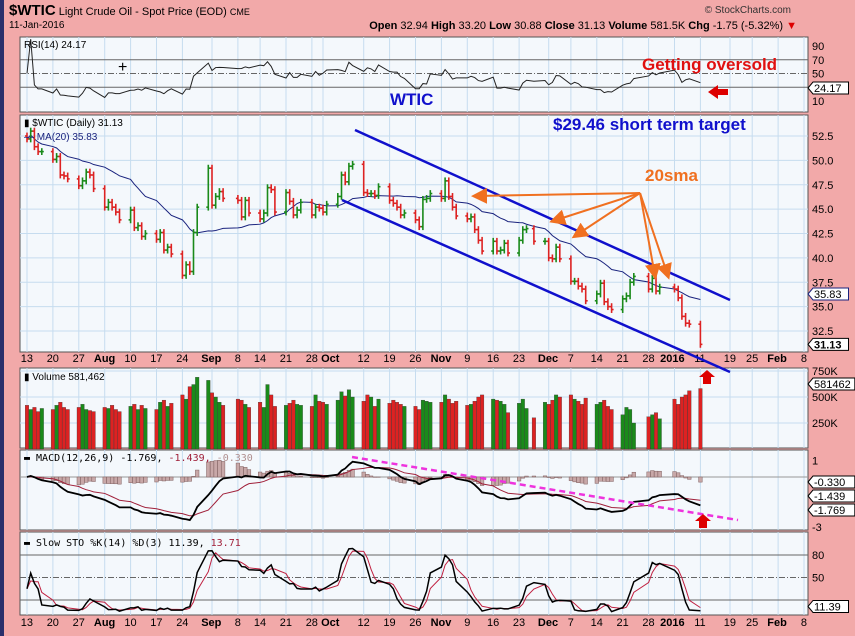 The height and width of the screenshot is (636, 855). What do you see at coordinates (238, 623) in the screenshot?
I see `x-tick-label-bottom: 8` at bounding box center [238, 623].